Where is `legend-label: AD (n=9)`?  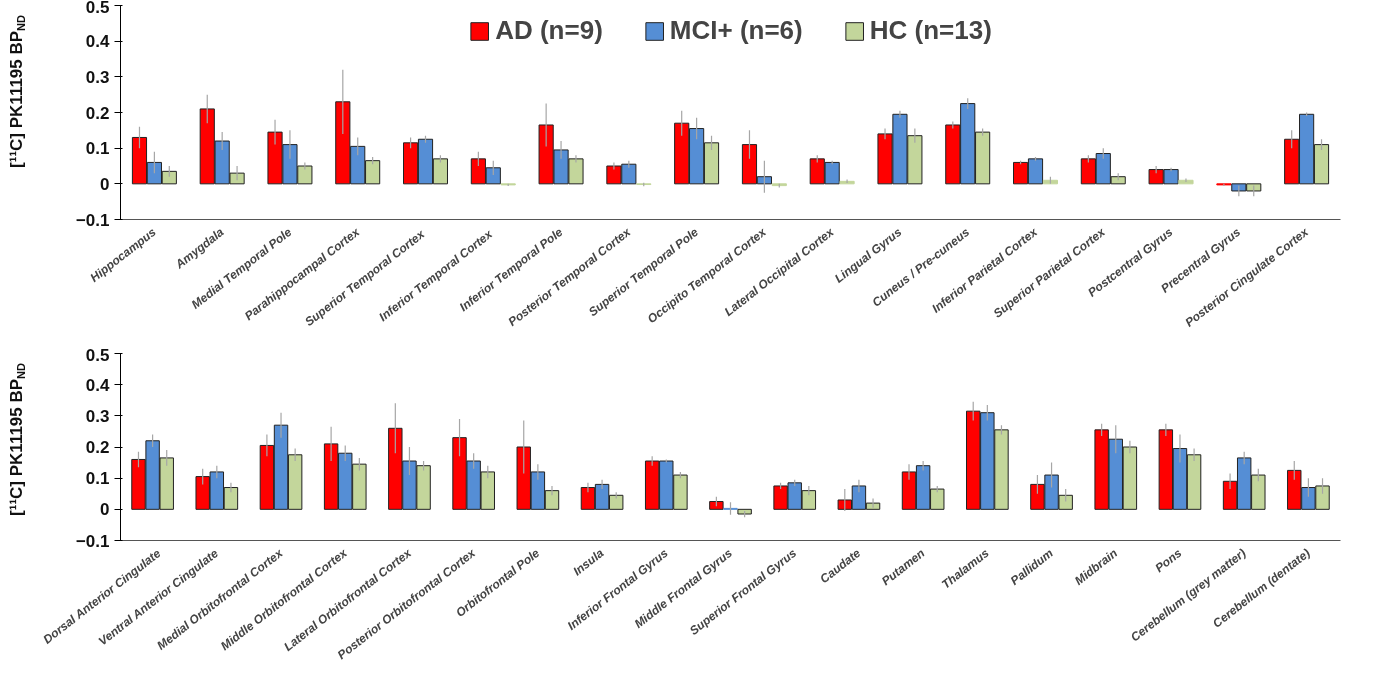
legend-label: AD (n=9) is located at coordinates (549, 30).